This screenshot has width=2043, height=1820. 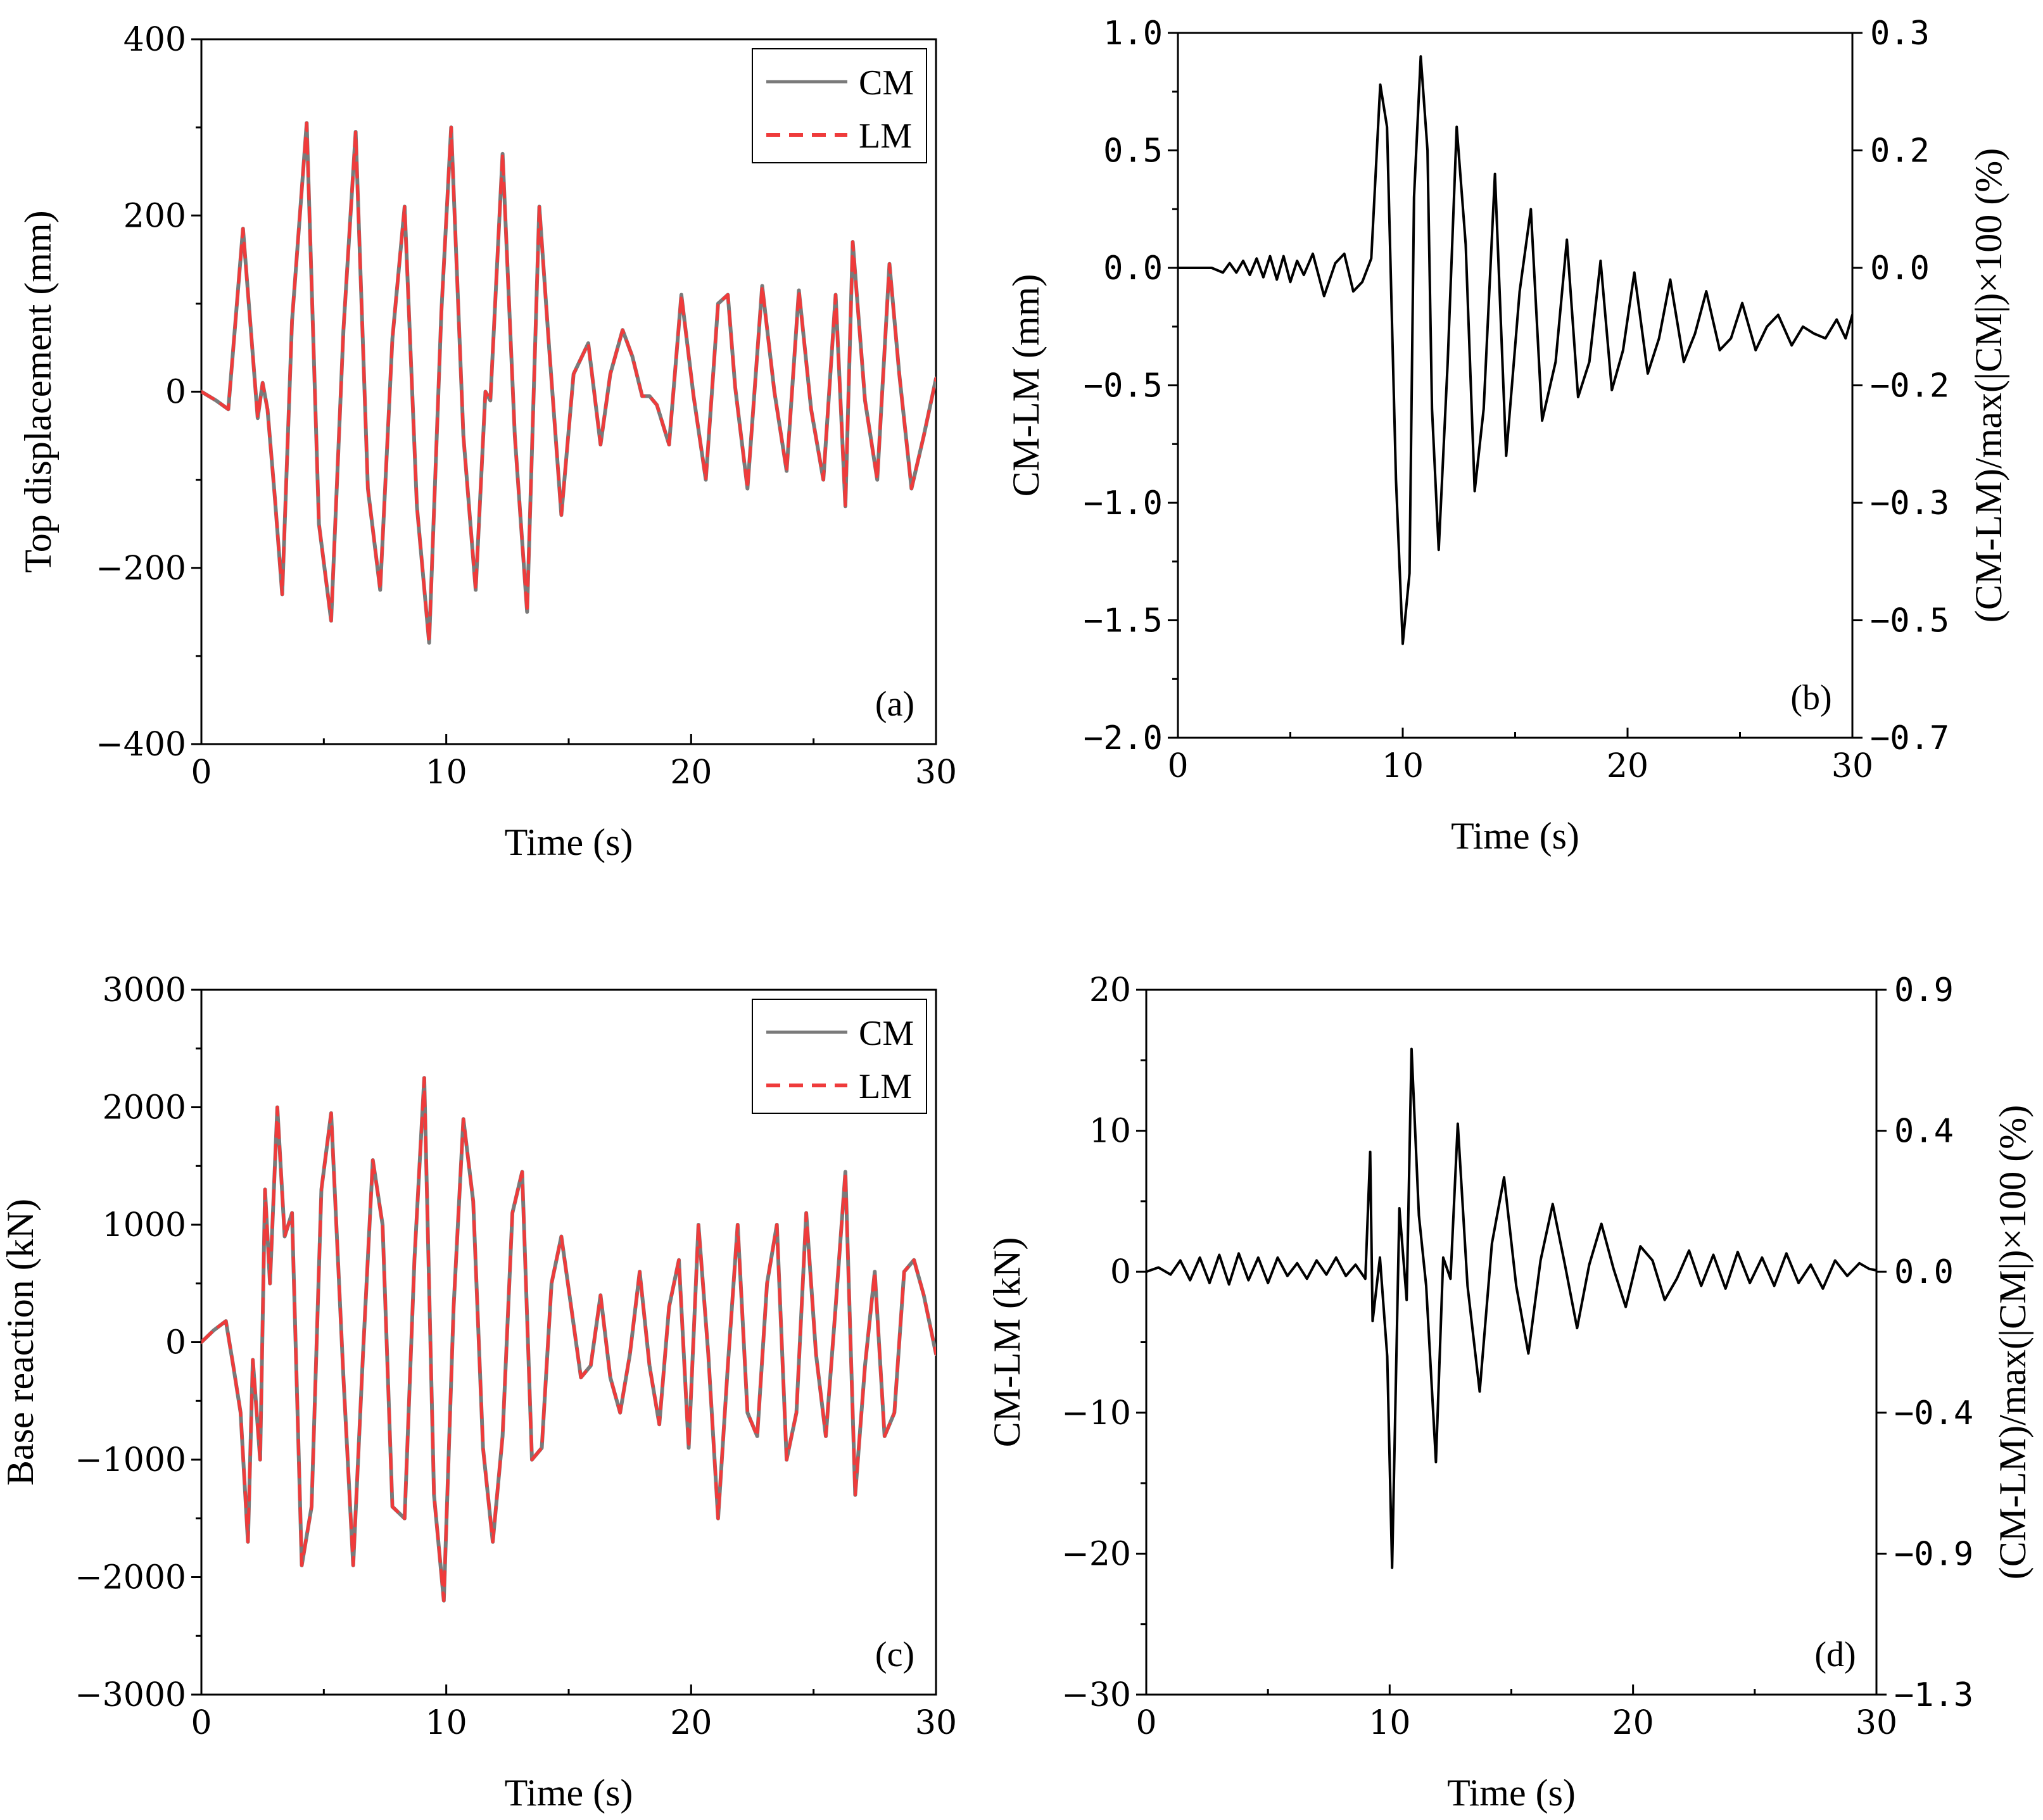 I want to click on y-axis-title: Top displacement (mm), so click(x=38, y=391).